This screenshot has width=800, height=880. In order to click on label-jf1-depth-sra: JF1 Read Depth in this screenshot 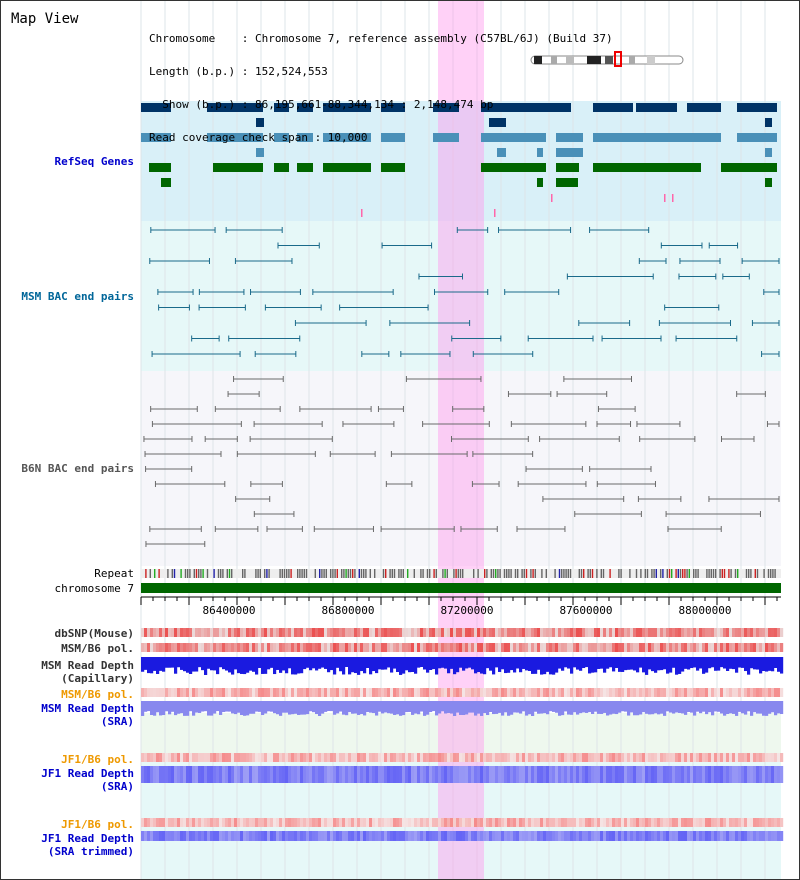, I will do `click(87, 773)`.